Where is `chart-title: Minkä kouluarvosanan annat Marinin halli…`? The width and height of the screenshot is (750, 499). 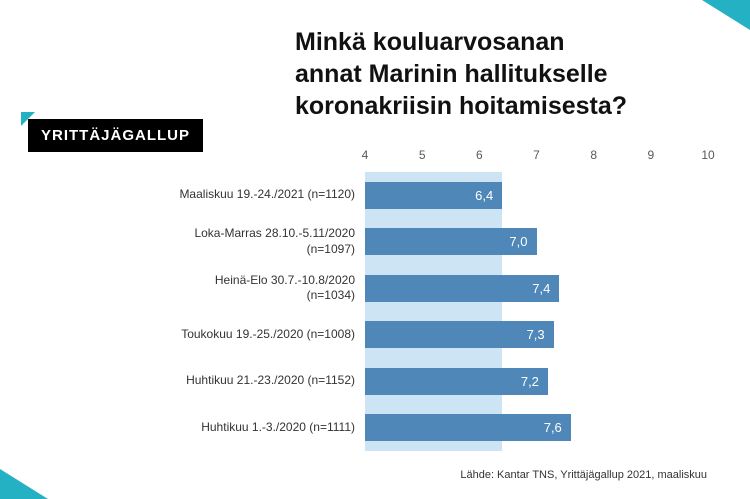
chart-title: Minkä kouluarvosanan annat Marinin halli… is located at coordinates (517, 74).